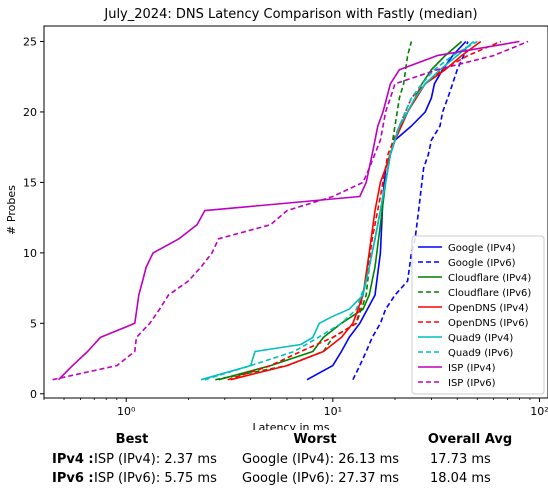 This screenshot has width=548, height=496. What do you see at coordinates (30, 182) in the screenshot?
I see `y-tick-label-3: 15` at bounding box center [30, 182].